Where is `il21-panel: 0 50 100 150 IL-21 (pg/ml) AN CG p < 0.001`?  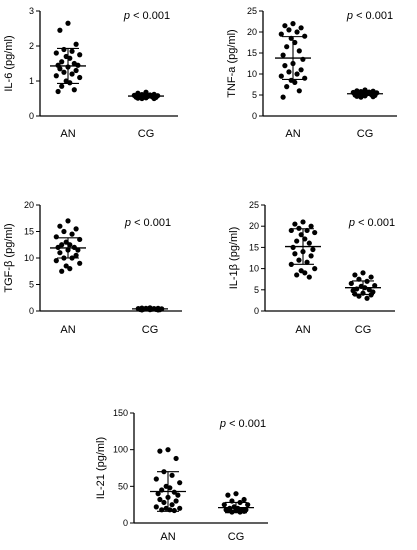 il21-panel: 0 50 100 150 IL-21 (pg/ml) AN CG p < 0.001 is located at coordinates (181, 475).